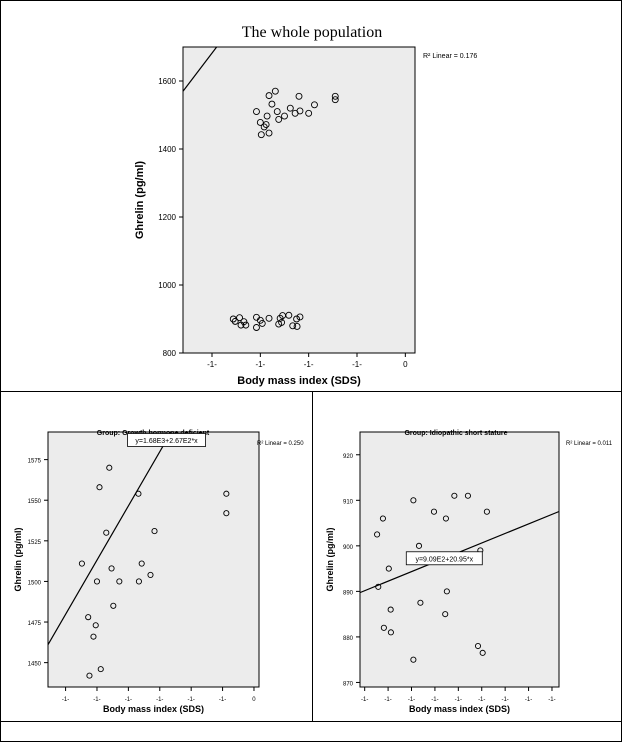 The height and width of the screenshot is (742, 622). What do you see at coordinates (348, 639) in the screenshot?
I see `y-tick-label: 880` at bounding box center [348, 639].